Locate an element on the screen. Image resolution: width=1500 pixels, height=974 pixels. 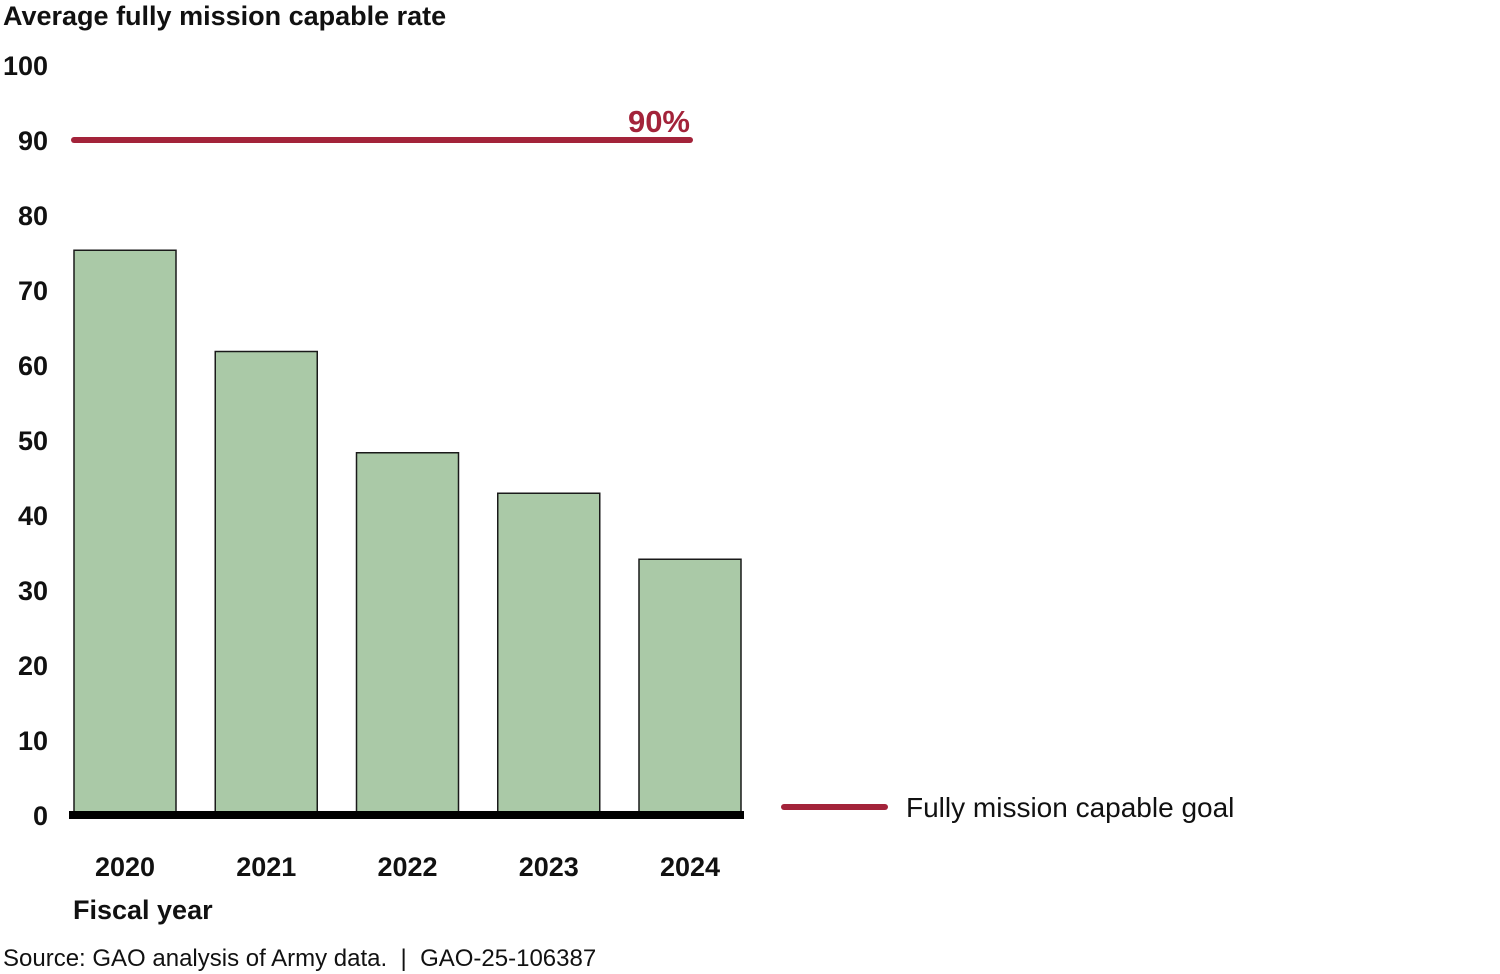
y-tick-label: 10 is located at coordinates (33, 741).